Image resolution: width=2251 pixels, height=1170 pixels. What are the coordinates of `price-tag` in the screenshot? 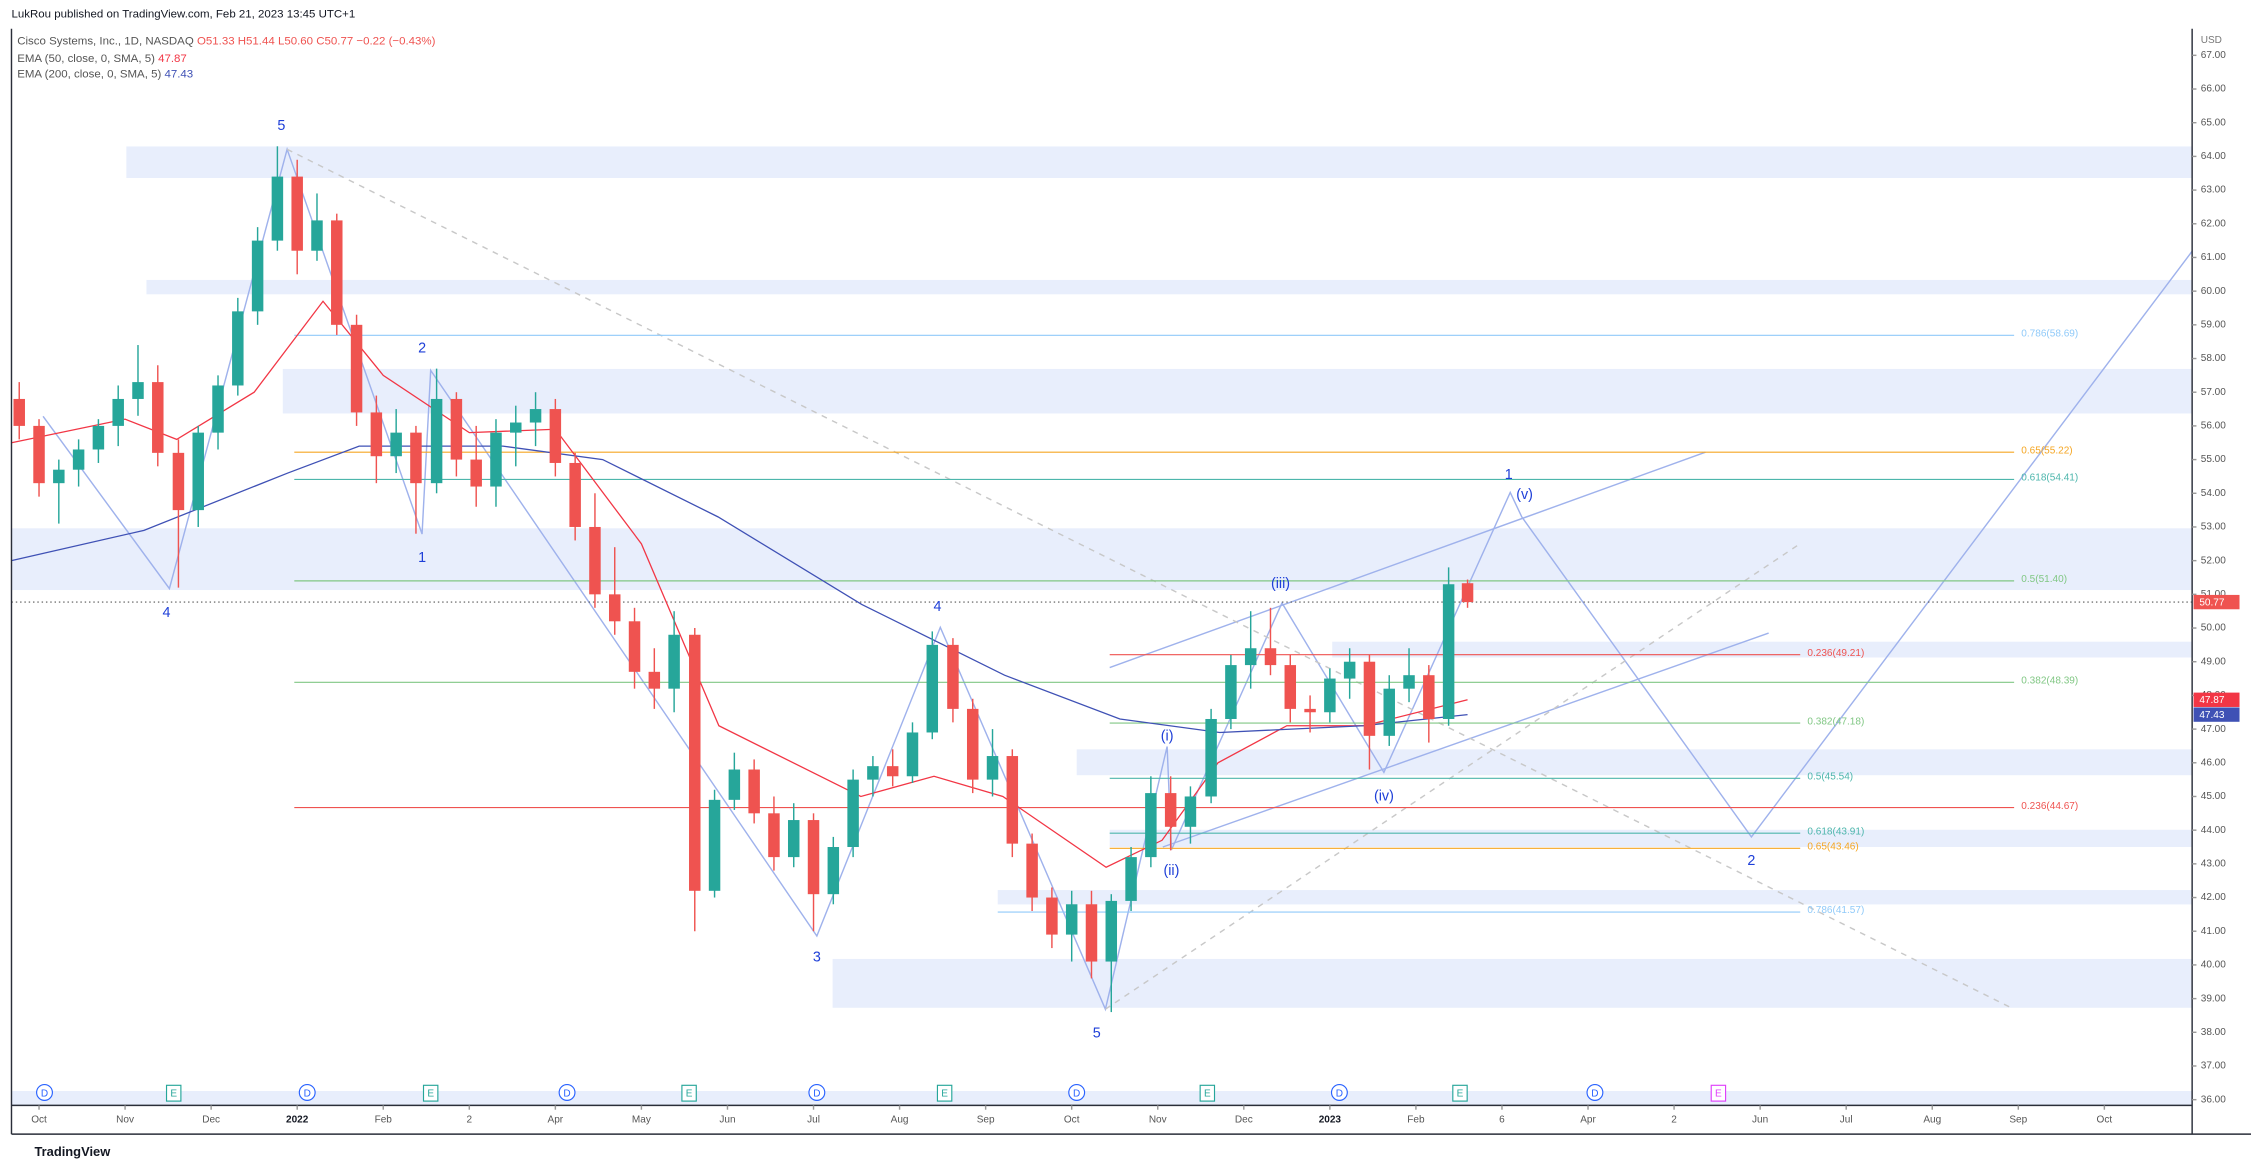 It's located at (2216, 699).